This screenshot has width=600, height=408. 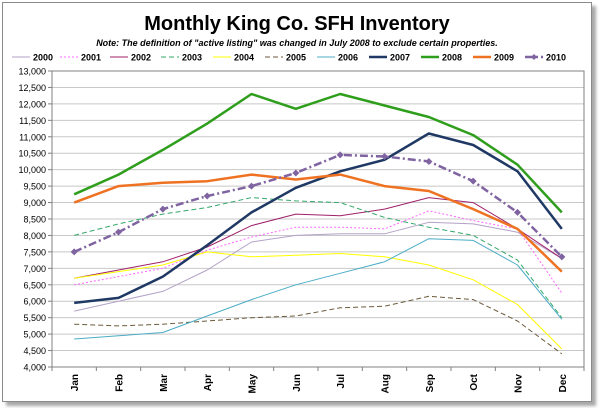 I want to click on y-tick-label: 11,500, so click(x=32, y=121).